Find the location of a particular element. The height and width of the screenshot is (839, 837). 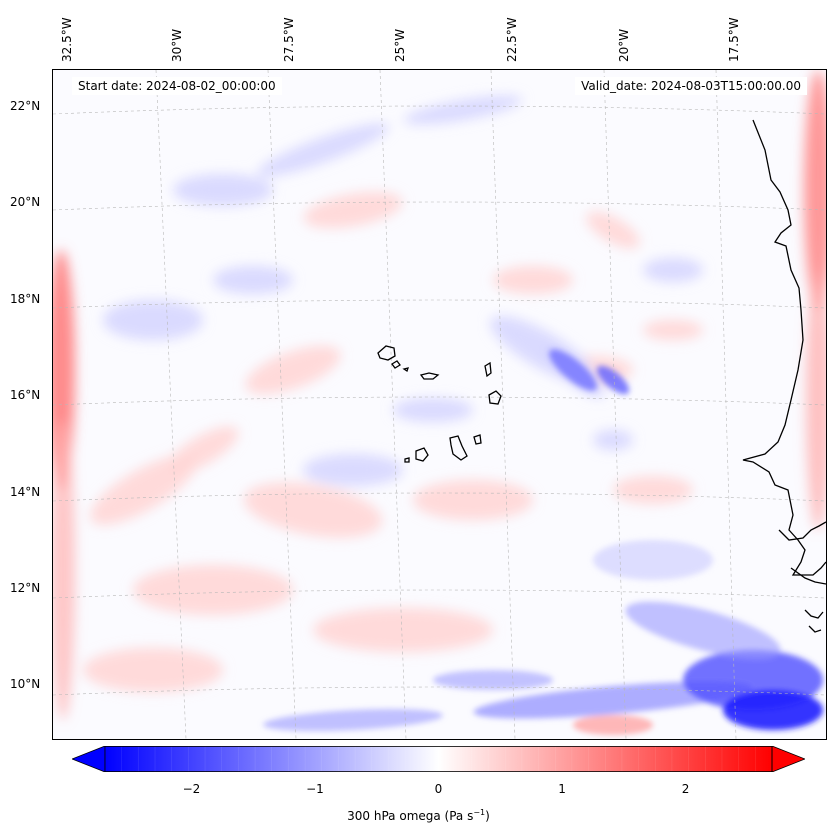

colorbar-tick-label: −2 is located at coordinates (191, 789).